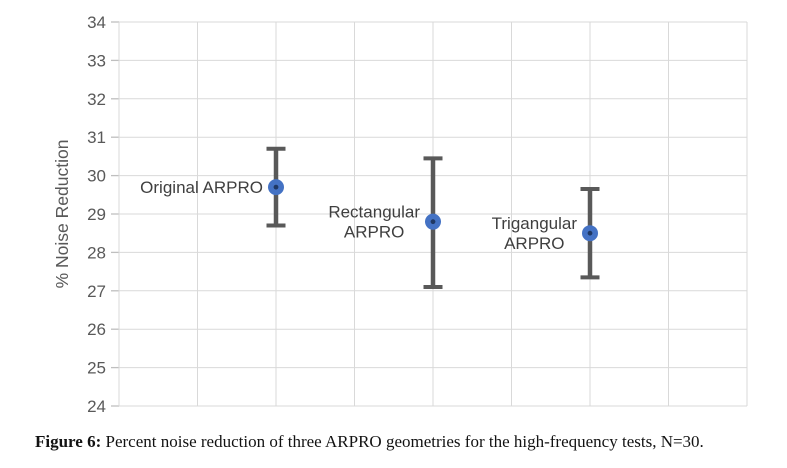 This screenshot has height=468, width=787. What do you see at coordinates (96, 252) in the screenshot?
I see `y-tick-label: 28` at bounding box center [96, 252].